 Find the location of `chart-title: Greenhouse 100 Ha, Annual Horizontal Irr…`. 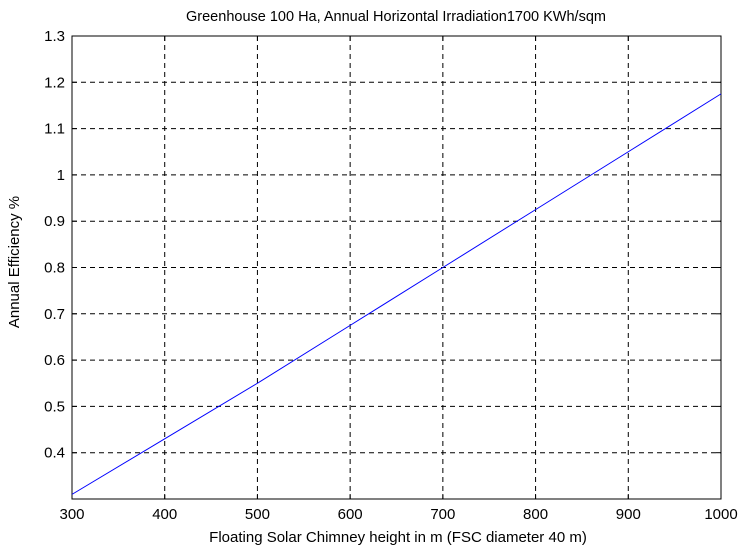

chart-title: Greenhouse 100 Ha, Annual Horizontal Irr… is located at coordinates (396, 17).